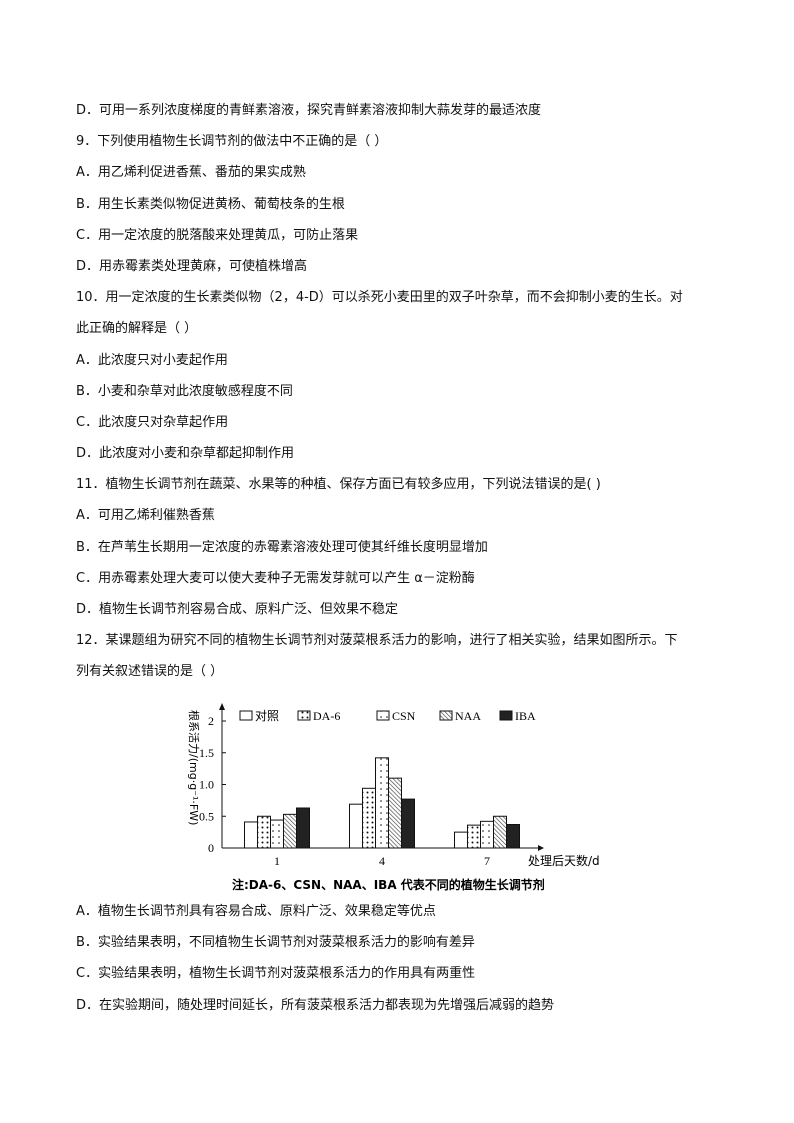  I want to click on text-line: D．植物生长调节剂容易合成、原料广泛、但效果不稳定, so click(237, 609).